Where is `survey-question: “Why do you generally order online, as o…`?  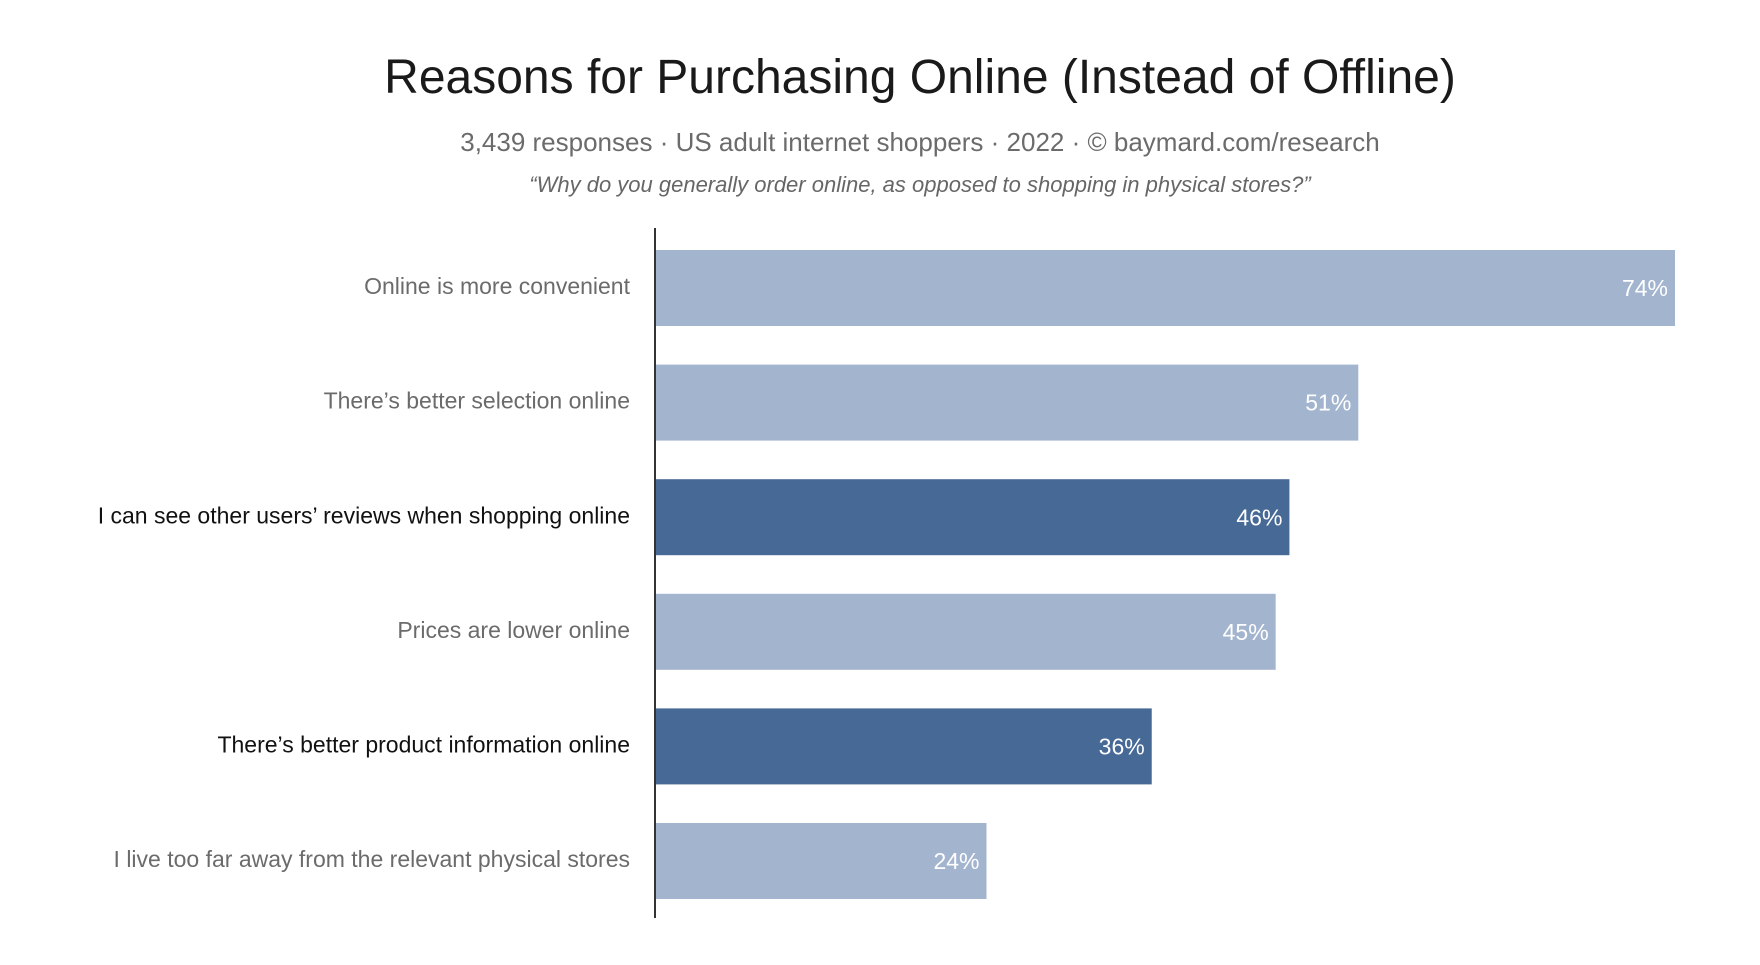
survey-question: “Why do you generally order online, as o… is located at coordinates (920, 184).